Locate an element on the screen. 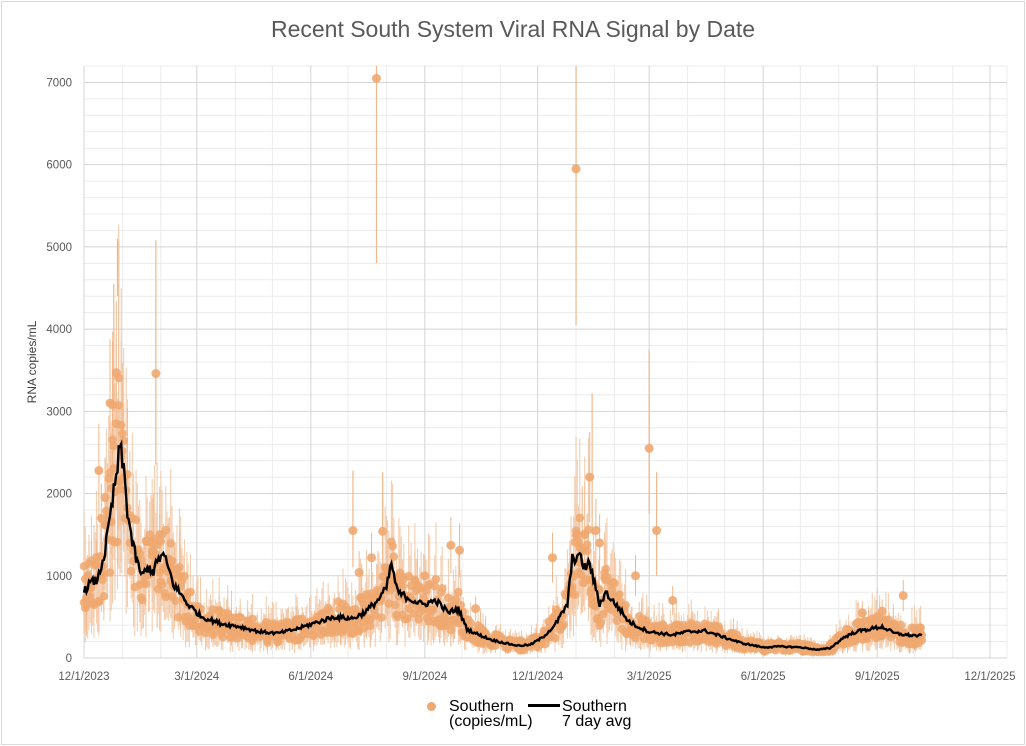 Image resolution: width=1026 pixels, height=746 pixels. y-tick-labels: 0 1000 2000 3000 4000 5000 6000 7000 is located at coordinates (59, 371).